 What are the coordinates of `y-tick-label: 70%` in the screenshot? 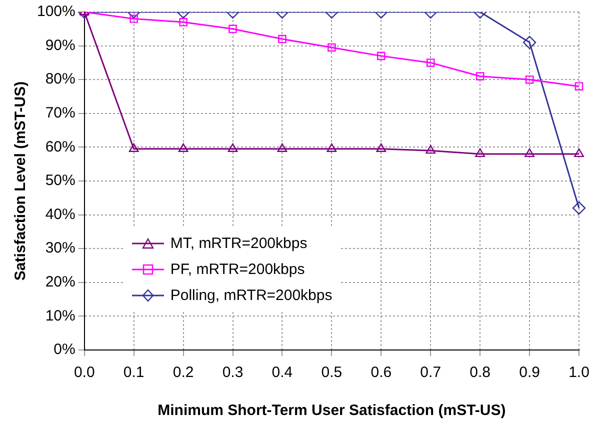 It's located at (60, 113).